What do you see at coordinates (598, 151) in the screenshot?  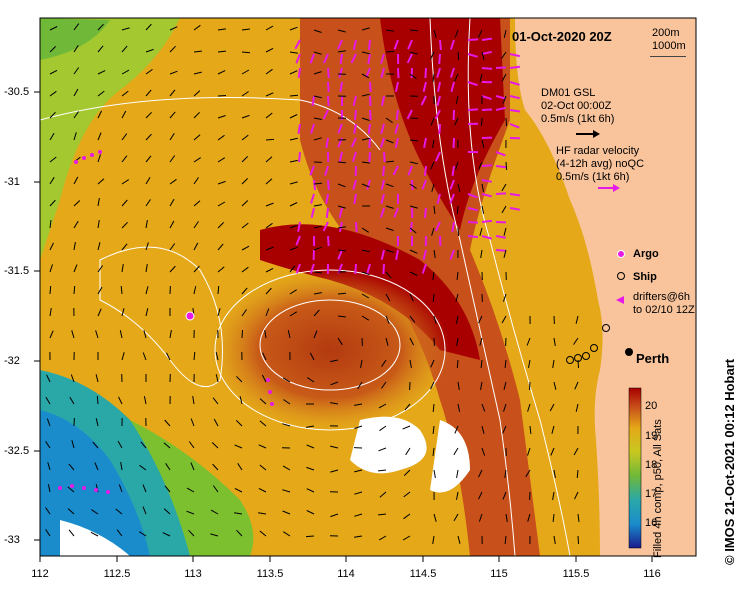 I see `hf-radar-line1: HF radar velocity` at bounding box center [598, 151].